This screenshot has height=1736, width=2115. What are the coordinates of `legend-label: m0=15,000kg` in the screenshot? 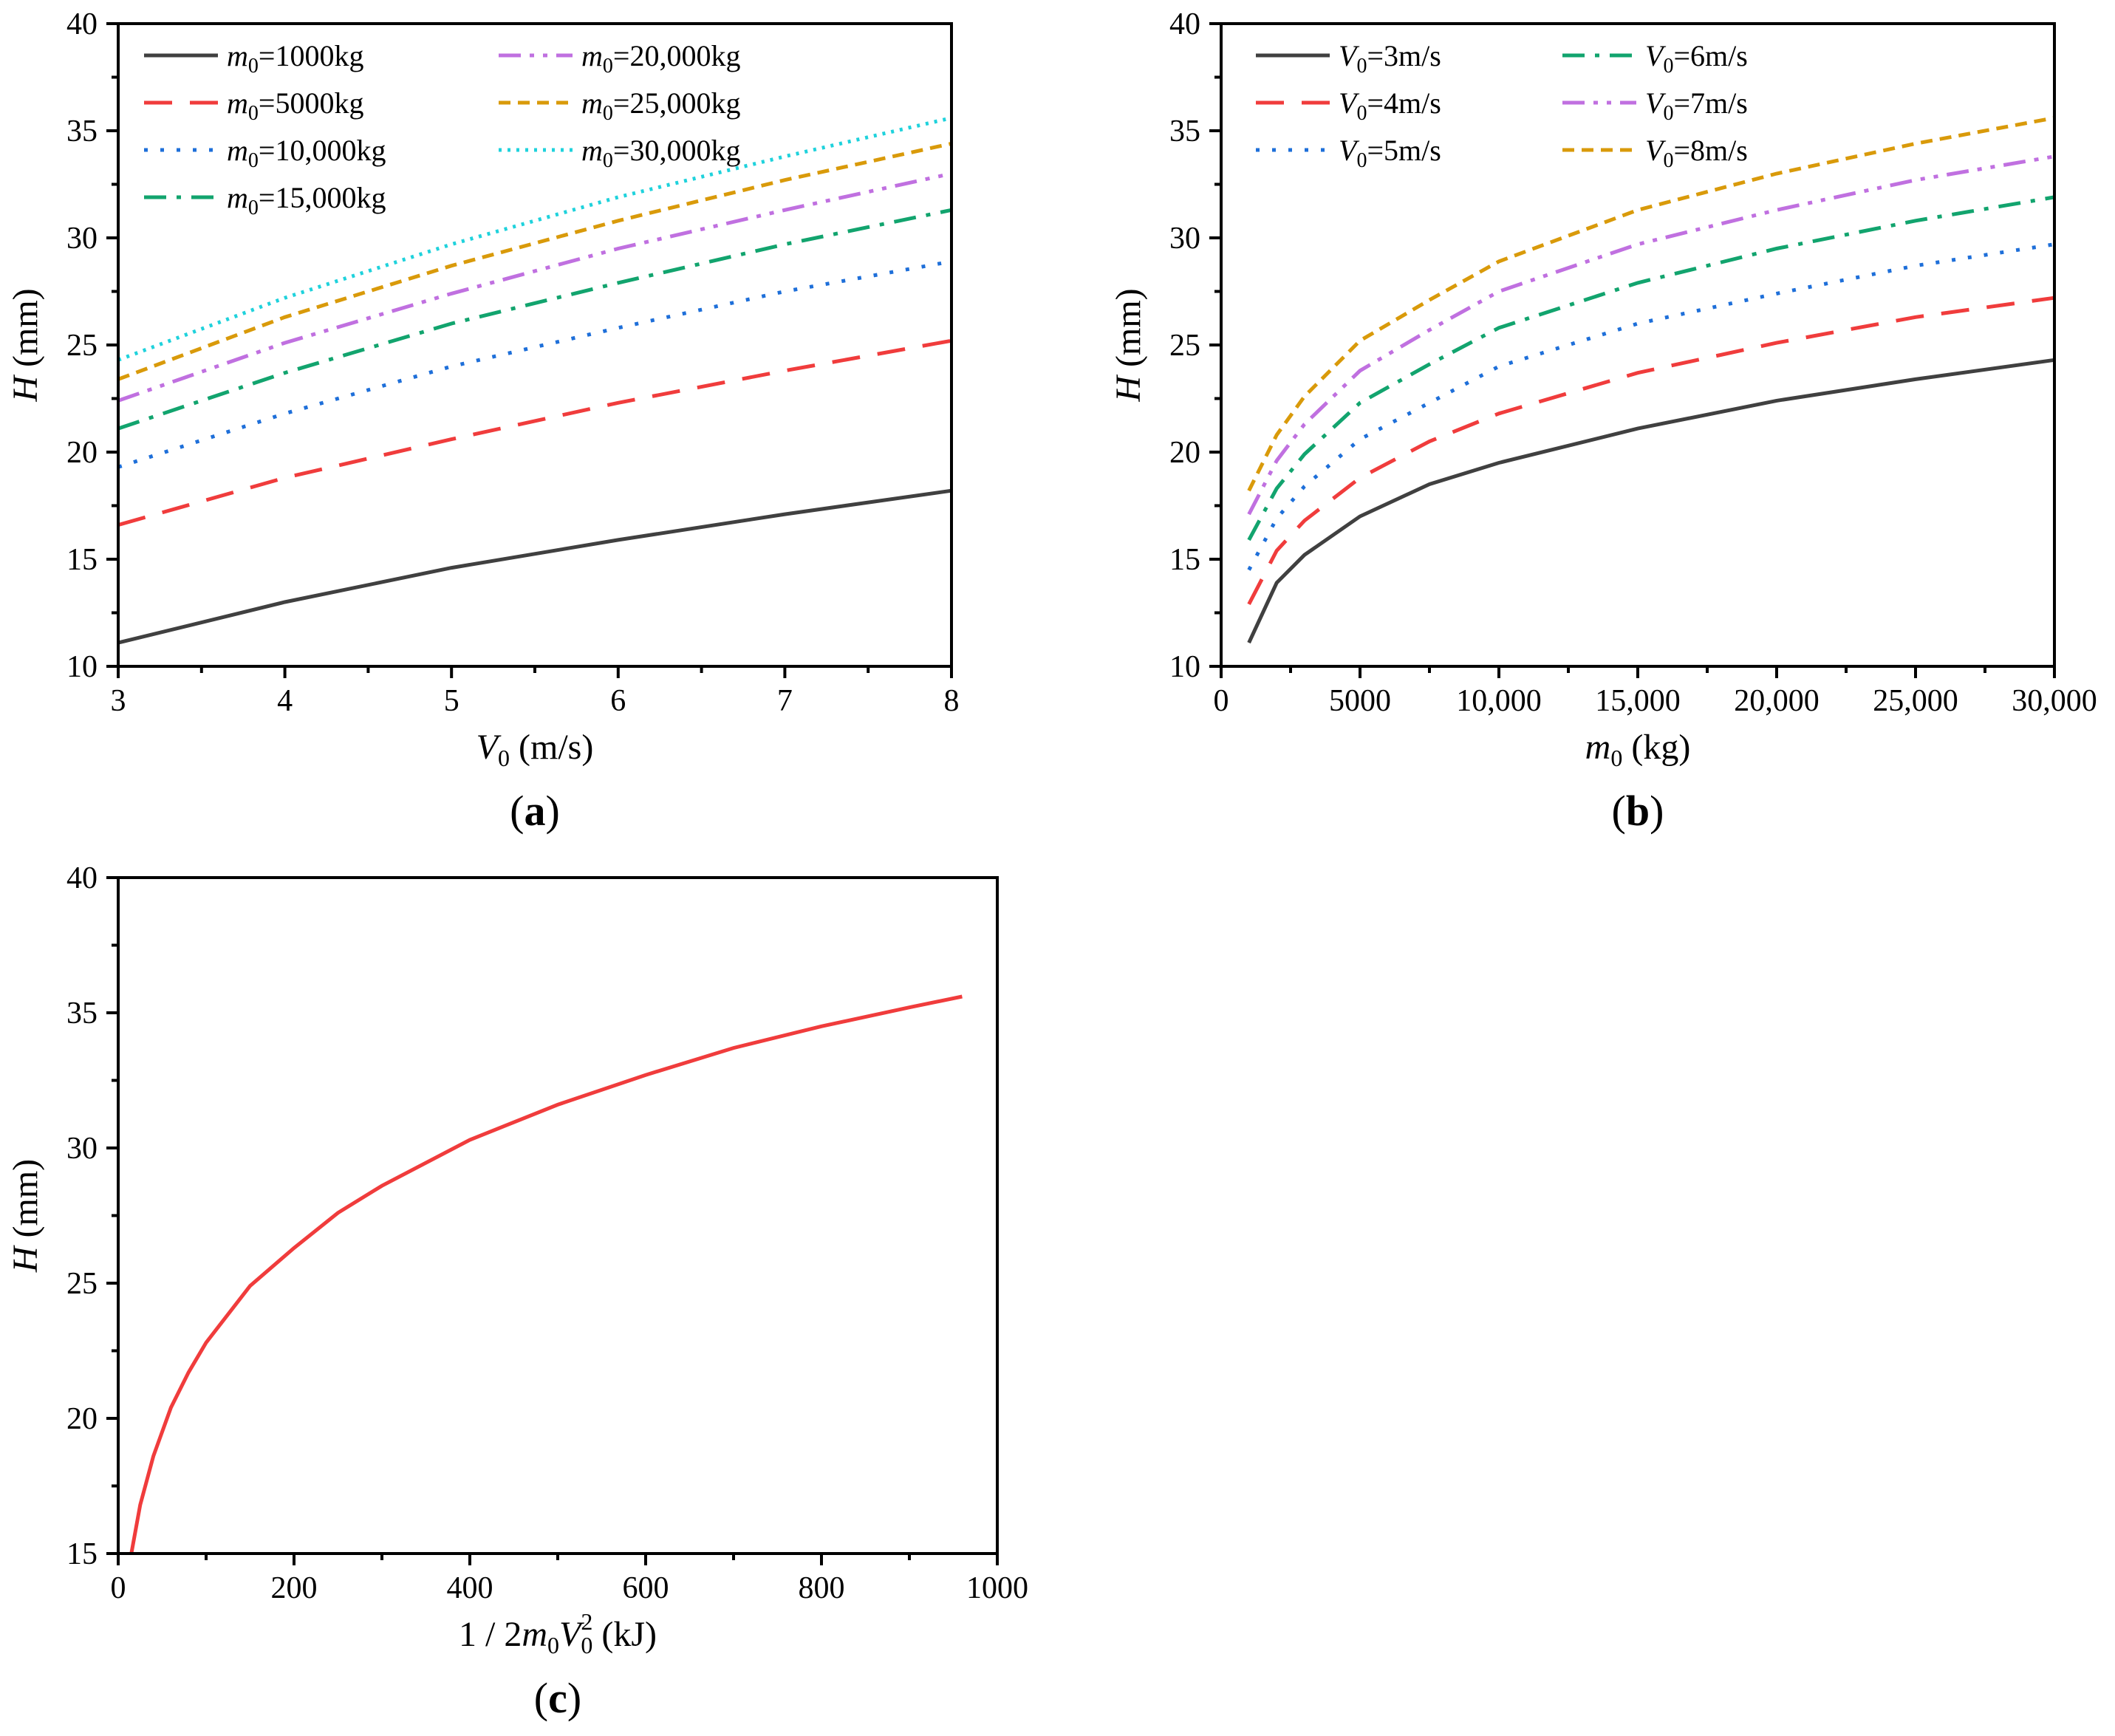 It's located at (306, 200).